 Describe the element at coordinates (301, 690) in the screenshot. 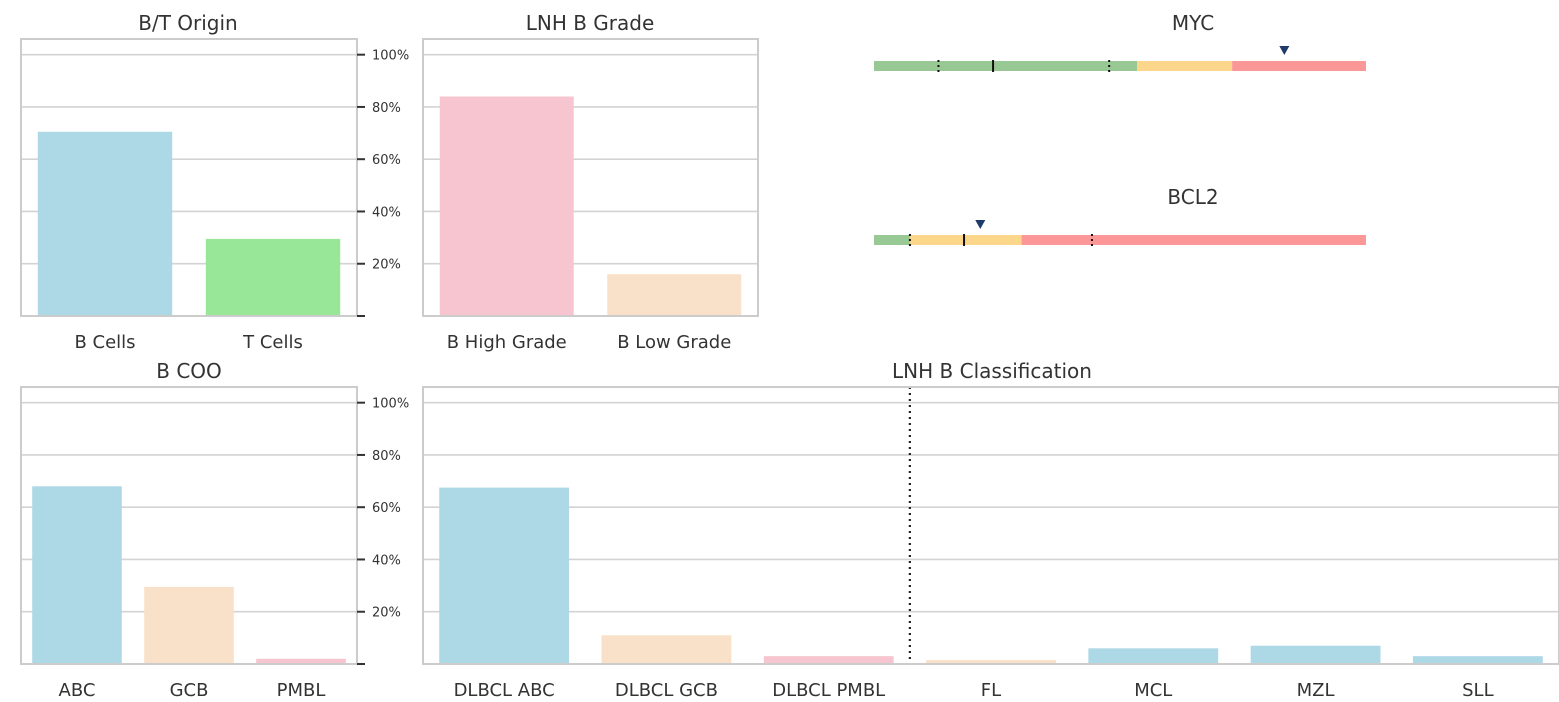

I see `category-label: PMBL` at that location.